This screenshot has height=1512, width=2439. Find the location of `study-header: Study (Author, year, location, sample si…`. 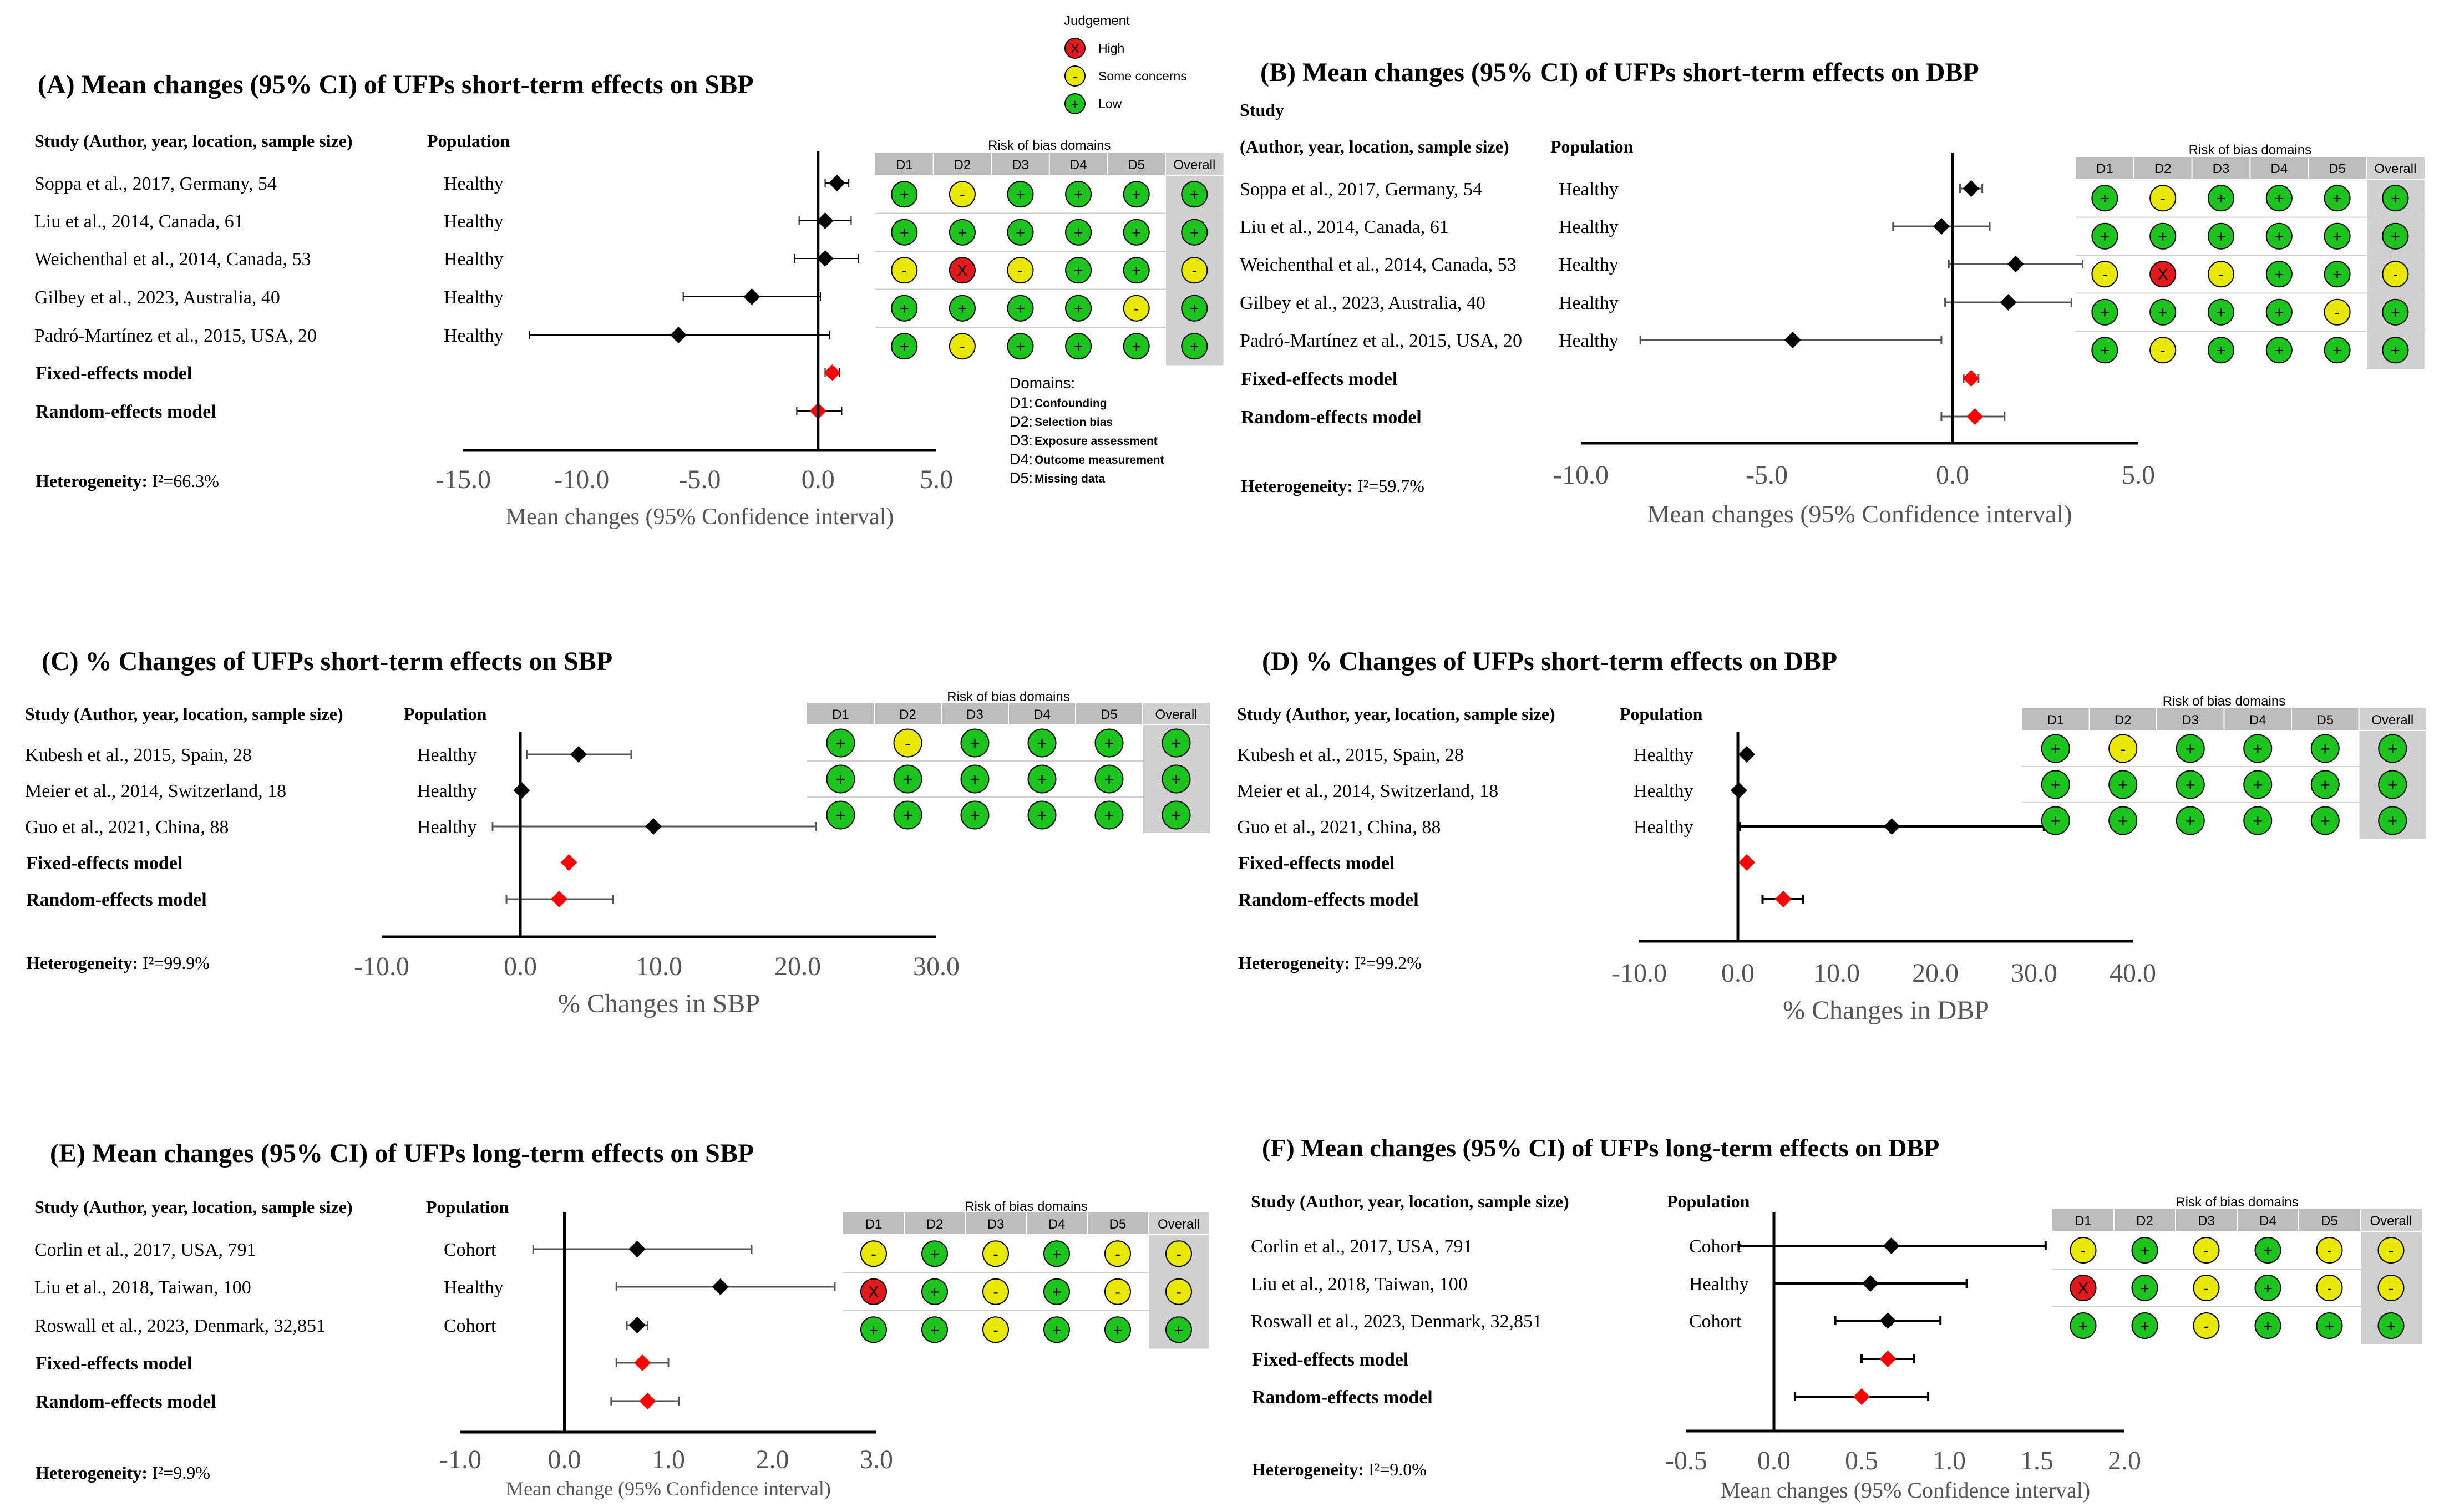

study-header: Study (Author, year, location, sample si… is located at coordinates (194, 141).